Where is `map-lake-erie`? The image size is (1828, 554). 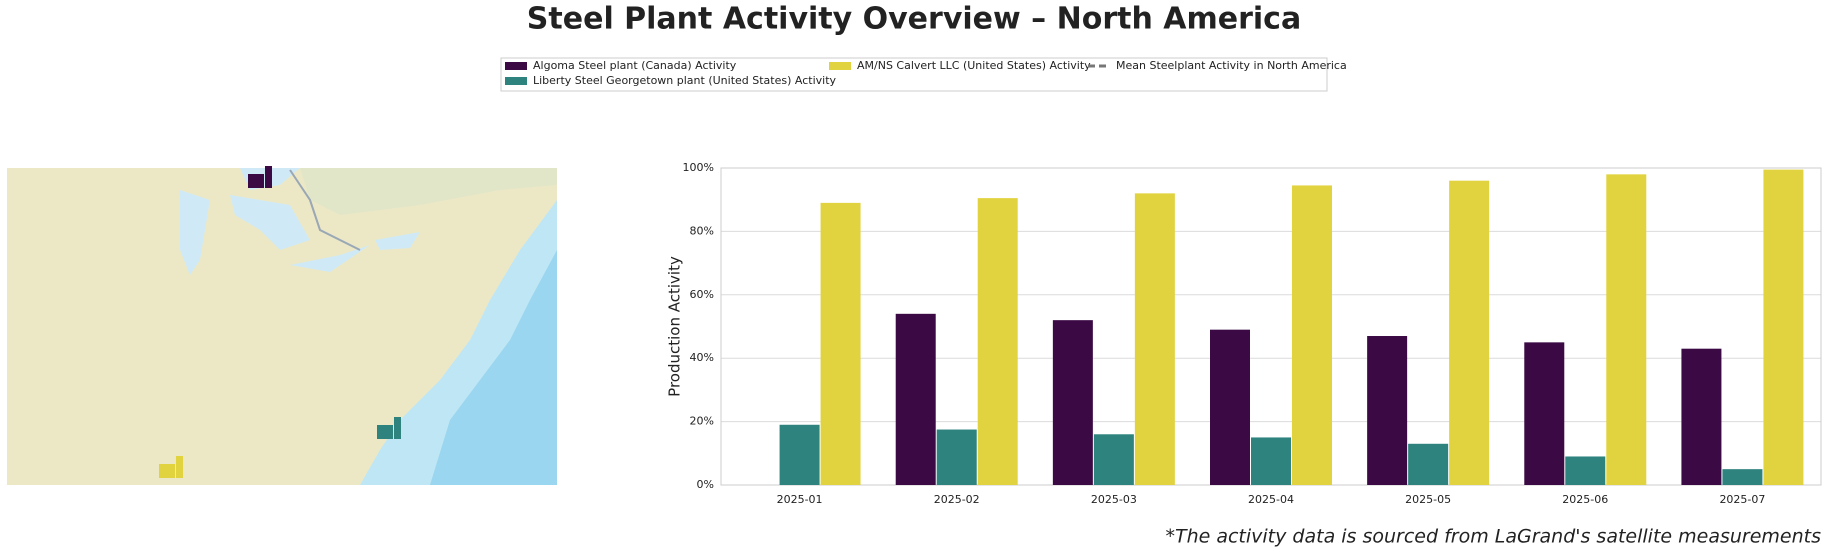 map-lake-erie is located at coordinates (330, 258).